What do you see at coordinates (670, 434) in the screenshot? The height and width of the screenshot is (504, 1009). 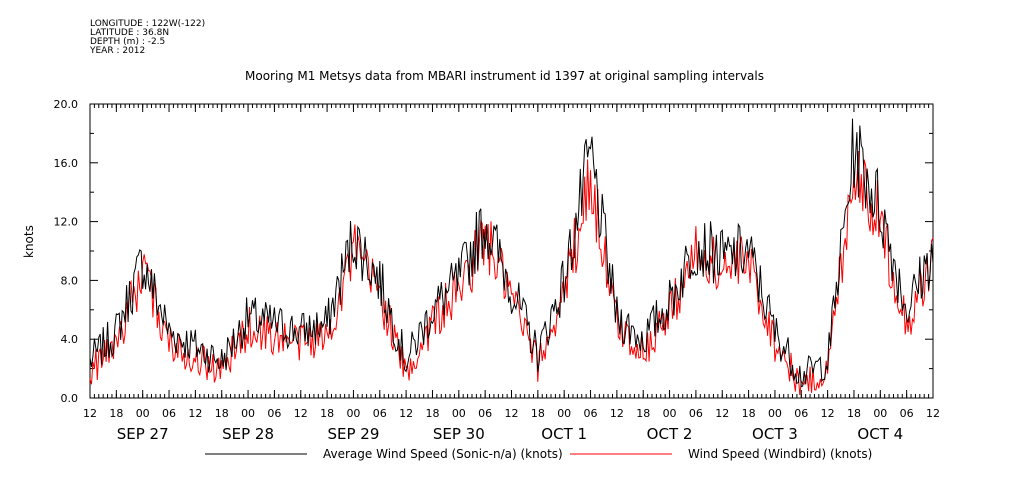 I see `x-day-label: OCT 2` at bounding box center [670, 434].